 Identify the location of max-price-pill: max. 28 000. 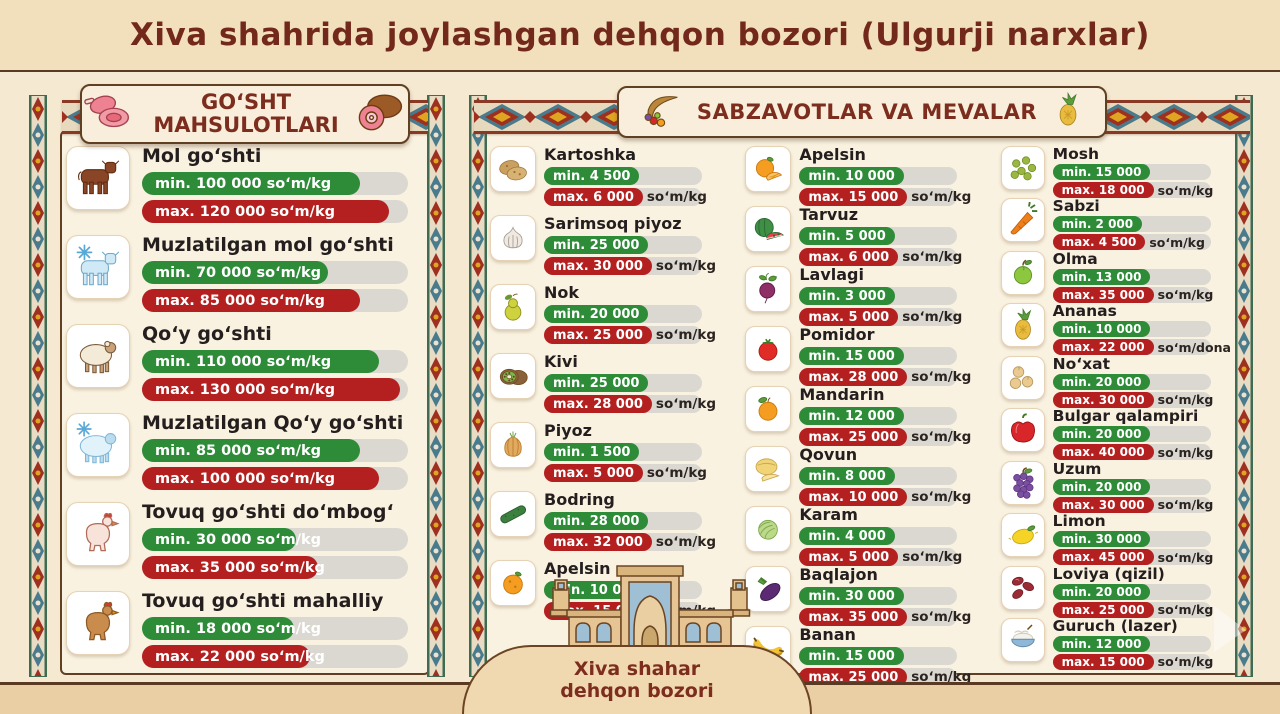
(598, 404).